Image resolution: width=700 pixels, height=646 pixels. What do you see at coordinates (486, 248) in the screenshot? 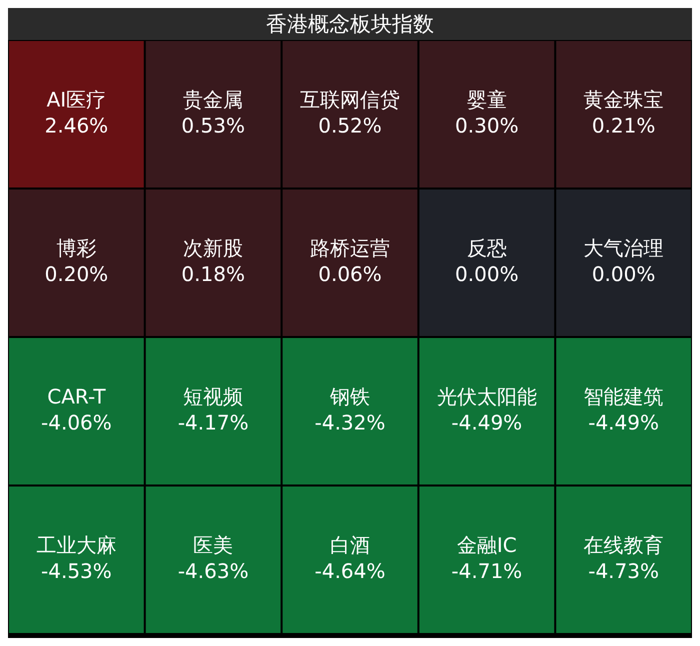
I see `category-label: 反恐` at bounding box center [486, 248].